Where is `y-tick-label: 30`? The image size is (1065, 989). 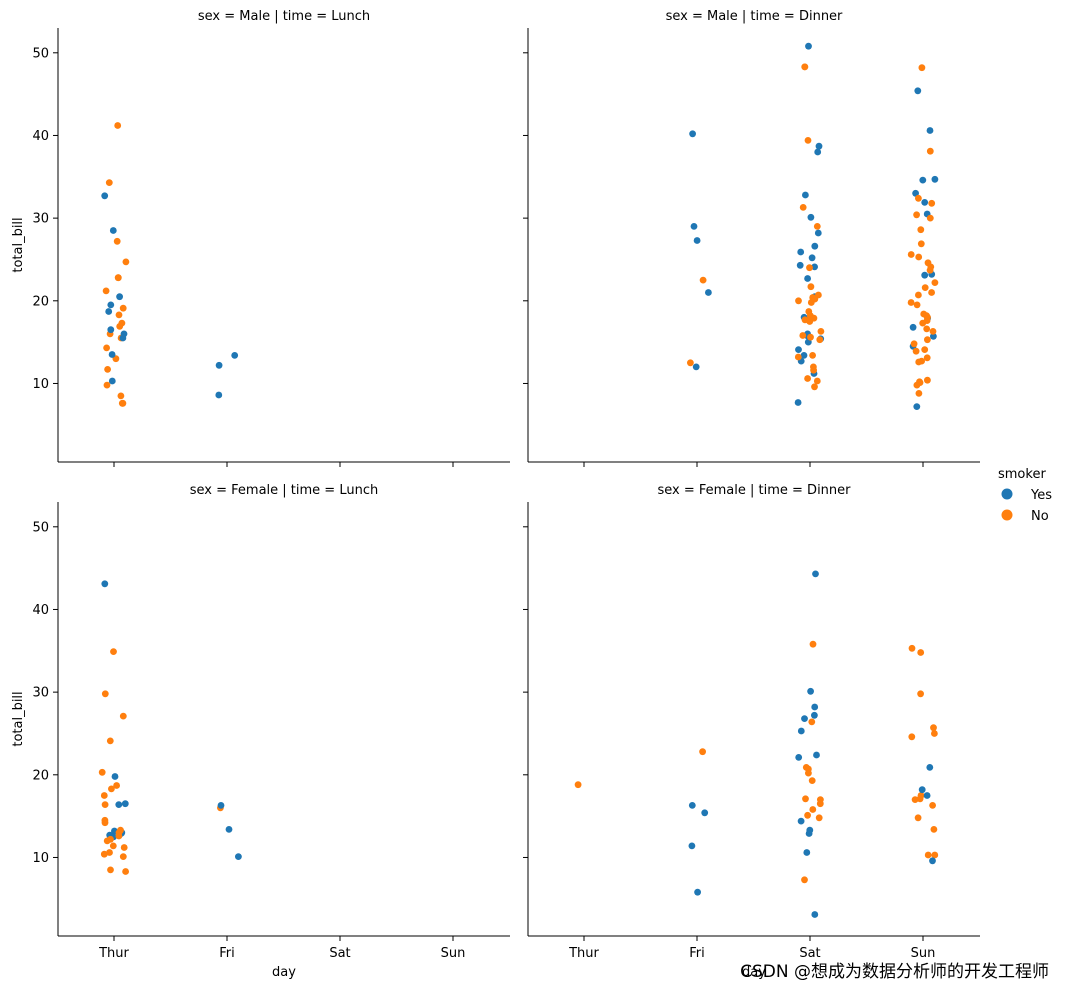 y-tick-label: 30 is located at coordinates (40, 219).